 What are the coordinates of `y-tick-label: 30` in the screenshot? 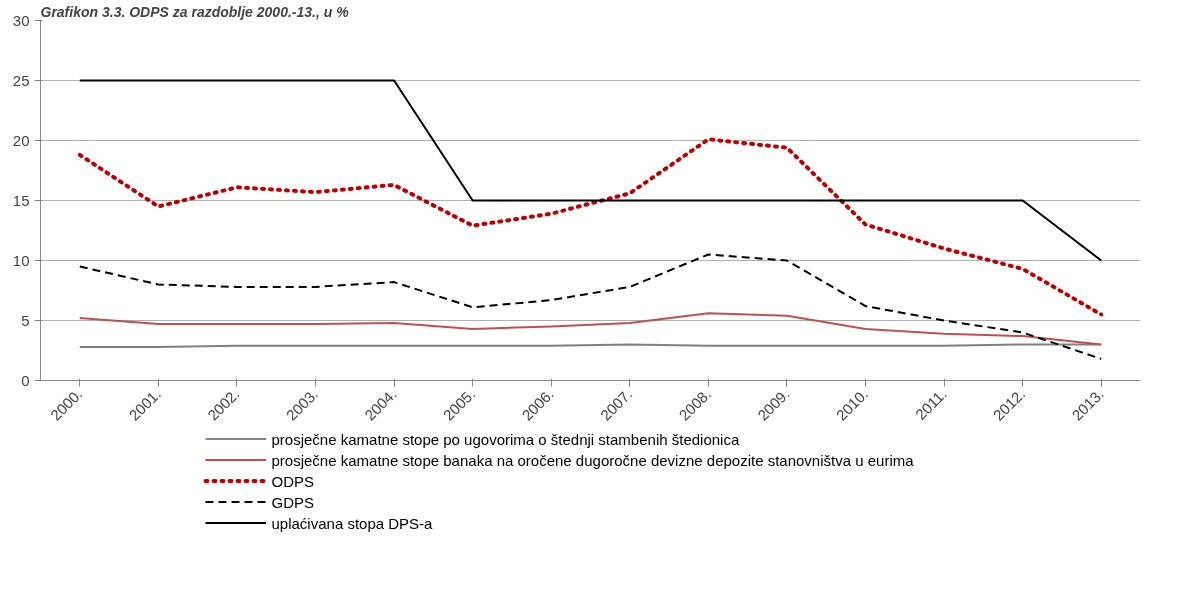 It's located at (21, 20).